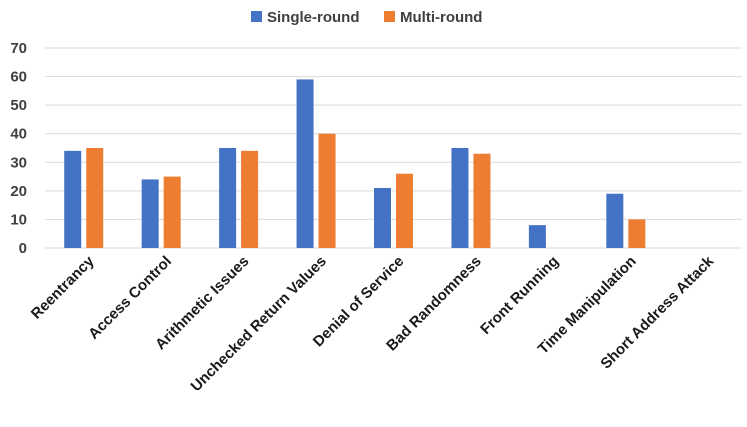 The width and height of the screenshot is (747, 427). I want to click on legend-label-multi-round: Multi-round, so click(441, 17).